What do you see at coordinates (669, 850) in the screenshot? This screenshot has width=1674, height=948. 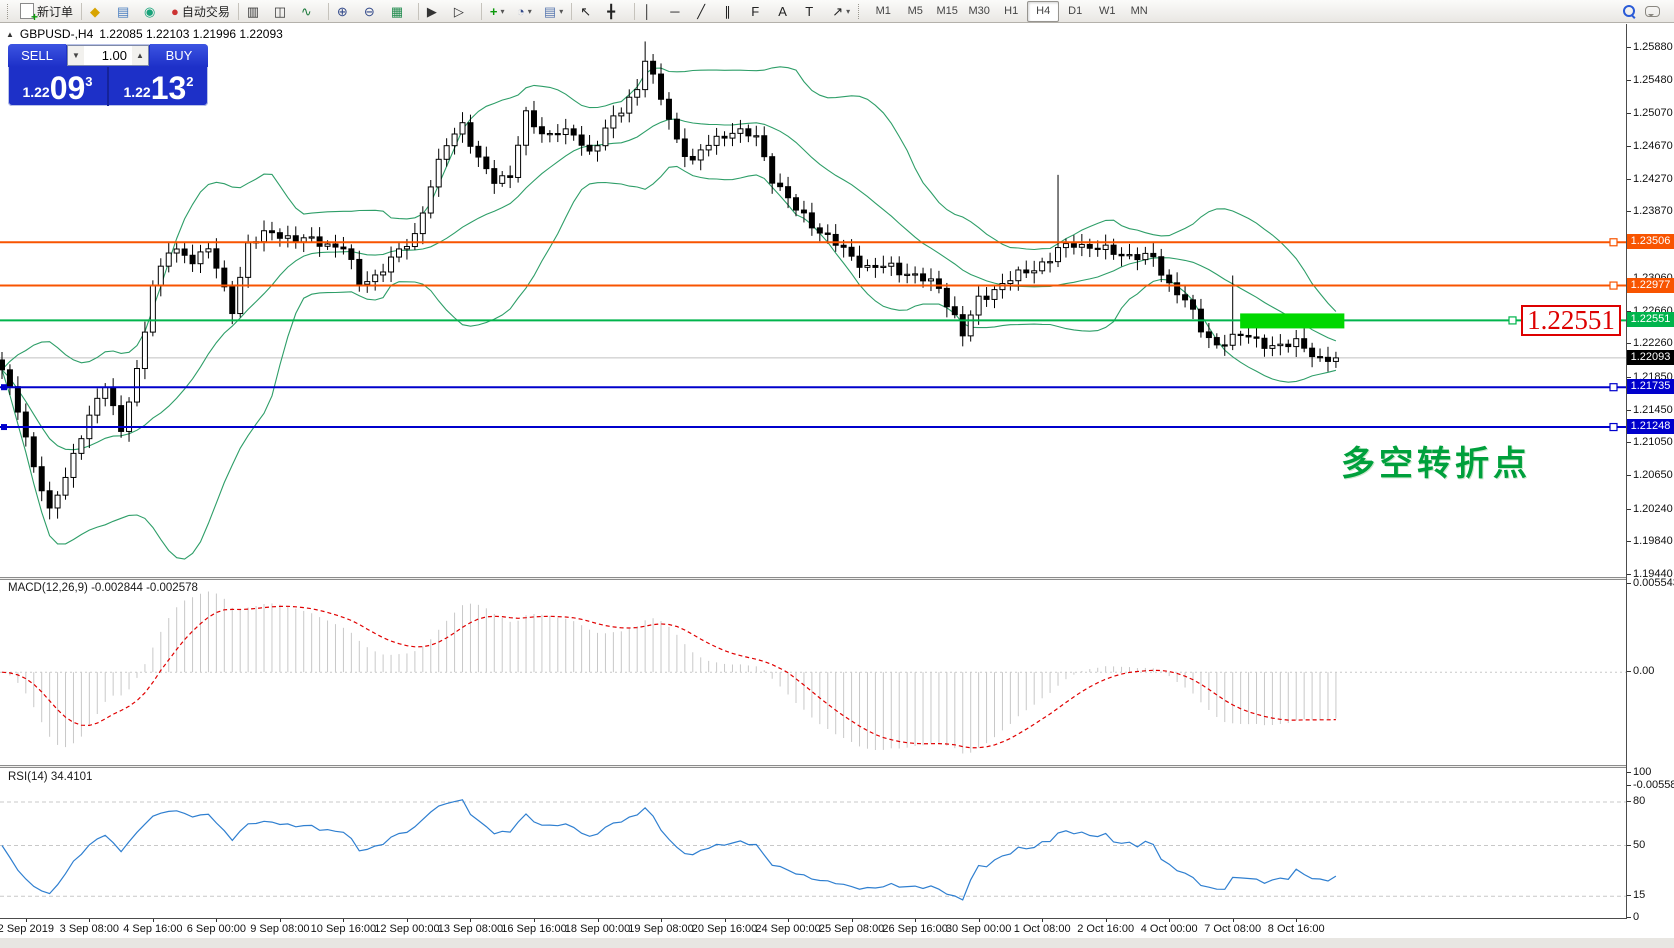 I see `rsi-line` at bounding box center [669, 850].